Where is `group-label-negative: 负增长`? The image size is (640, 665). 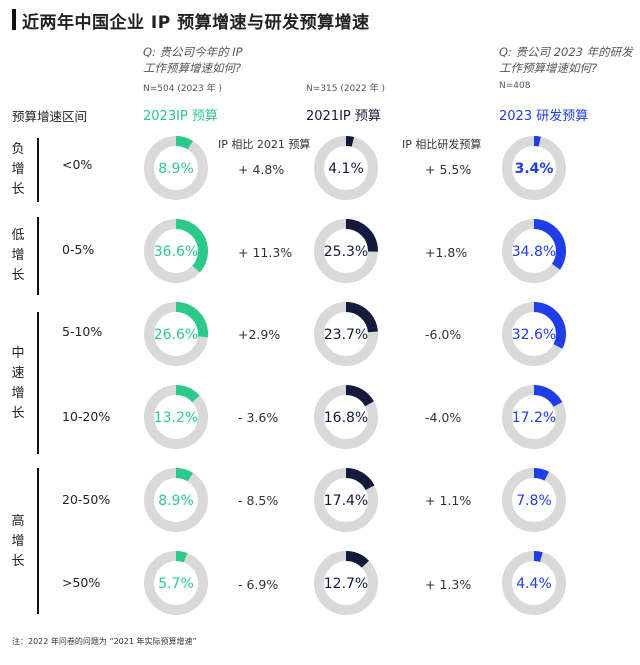
group-label-negative: 负增长 is located at coordinates (18, 169).